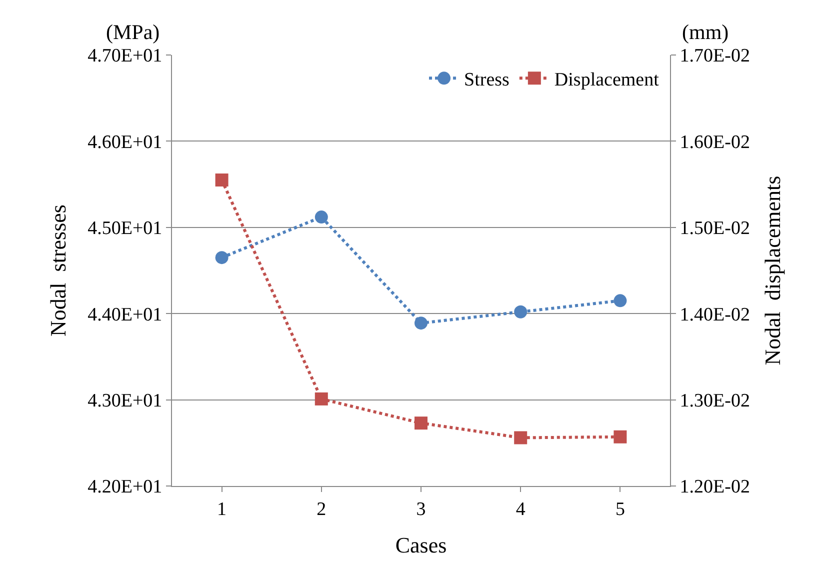 The width and height of the screenshot is (827, 577). I want to click on x-tick-label: 2, so click(321, 509).